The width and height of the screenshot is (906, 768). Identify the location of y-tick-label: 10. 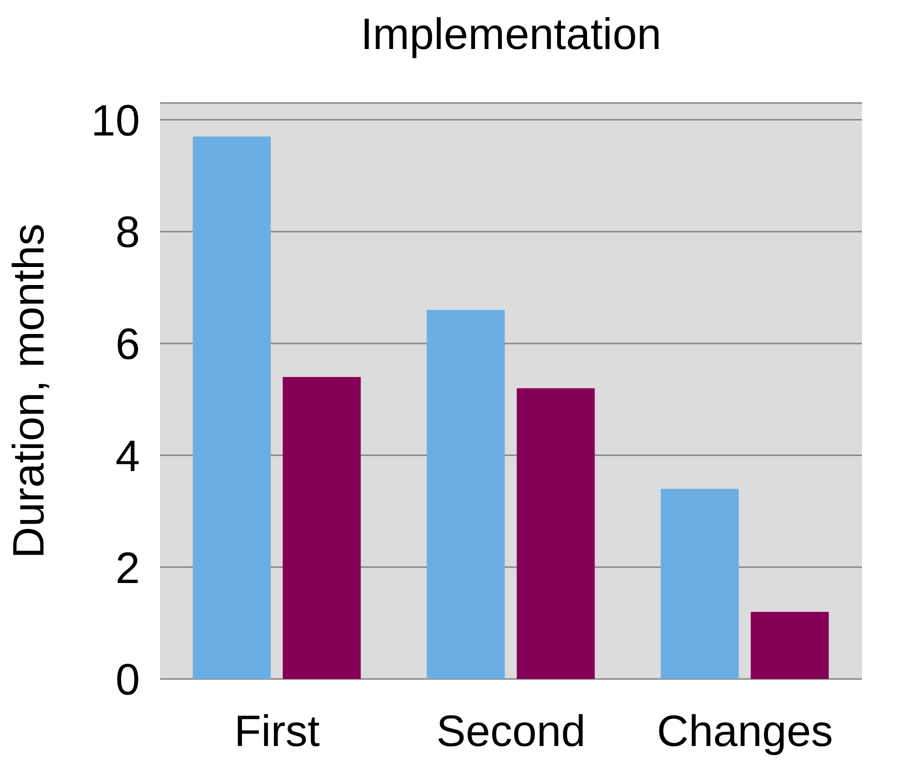
(115, 121).